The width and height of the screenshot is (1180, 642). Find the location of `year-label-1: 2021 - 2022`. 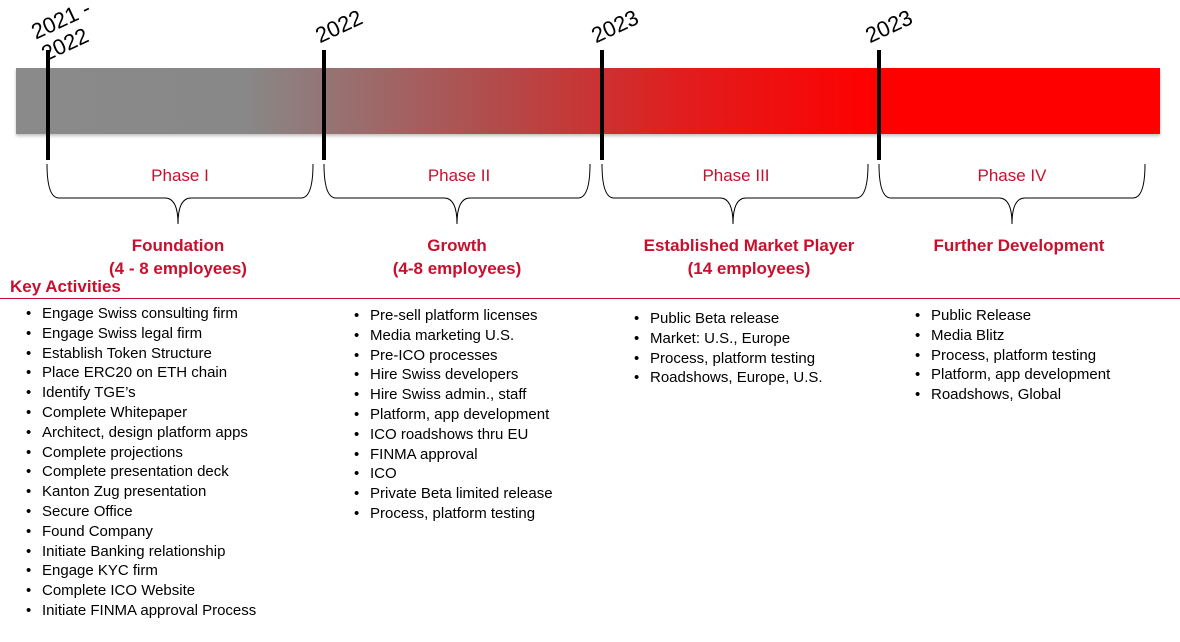

year-label-1: 2021 - 2022 is located at coordinates (61, 33).